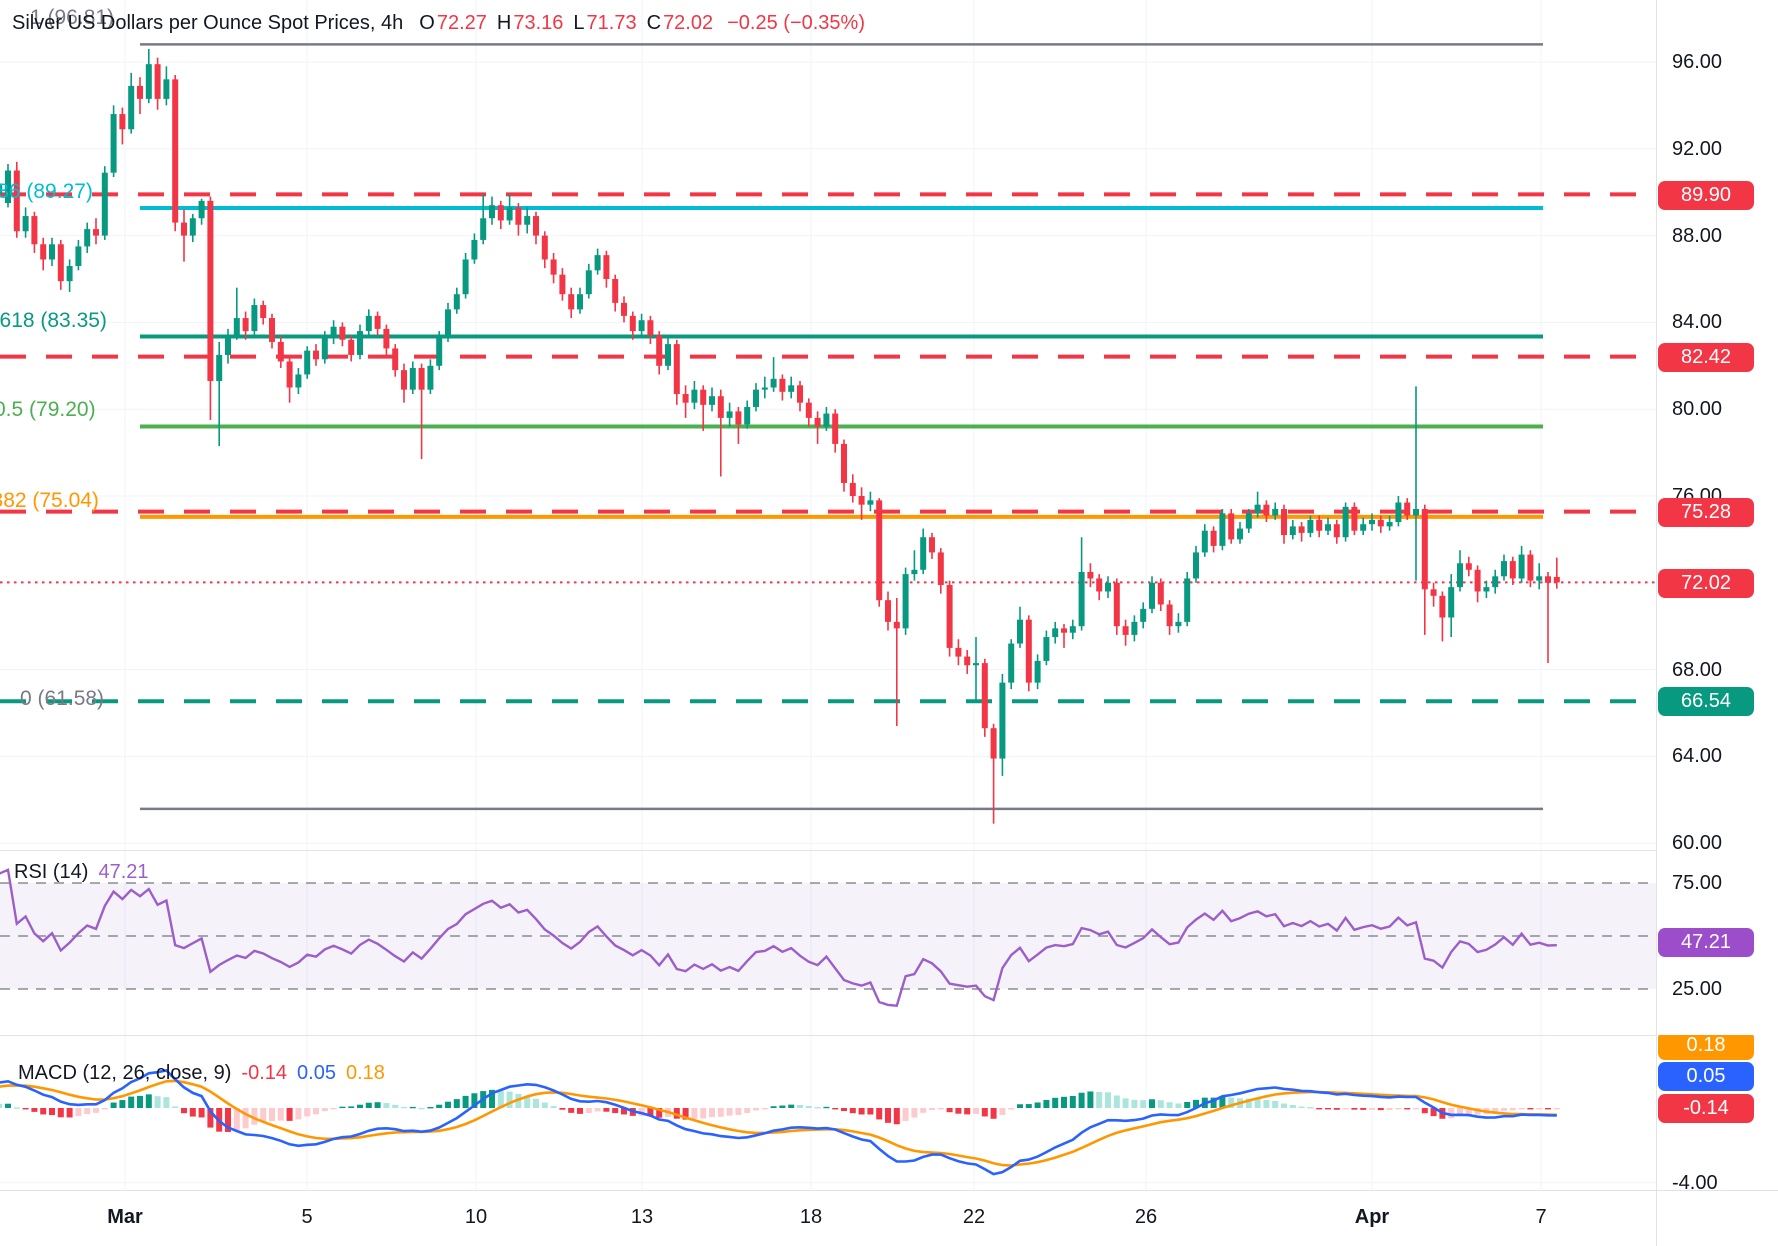 The width and height of the screenshot is (1778, 1246). What do you see at coordinates (1697, 62) in the screenshot?
I see `price-tick: 96.00` at bounding box center [1697, 62].